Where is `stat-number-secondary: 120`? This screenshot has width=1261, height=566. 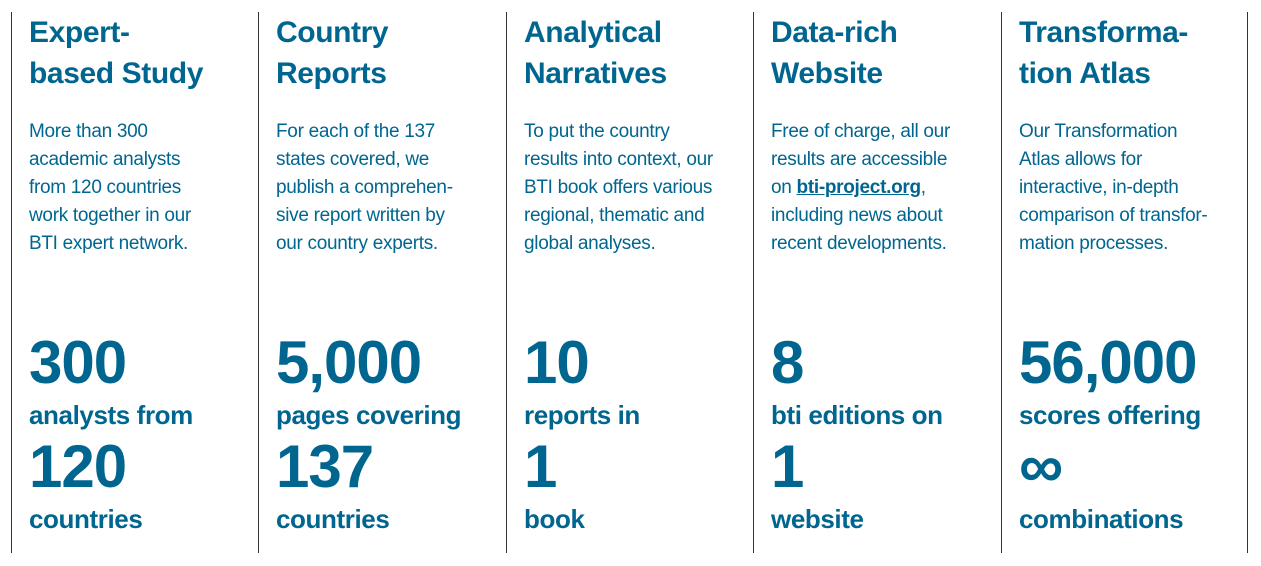 stat-number-secondary: 120 is located at coordinates (78, 466).